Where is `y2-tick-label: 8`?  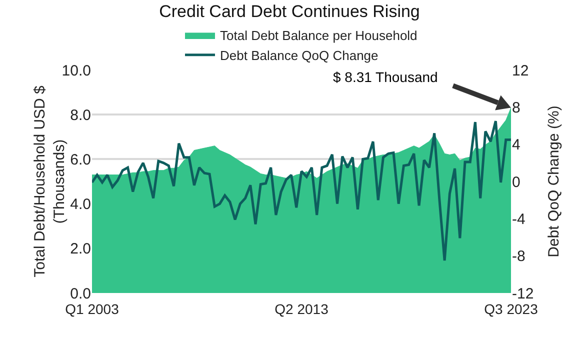
y2-tick-label: 8 is located at coordinates (516, 107).